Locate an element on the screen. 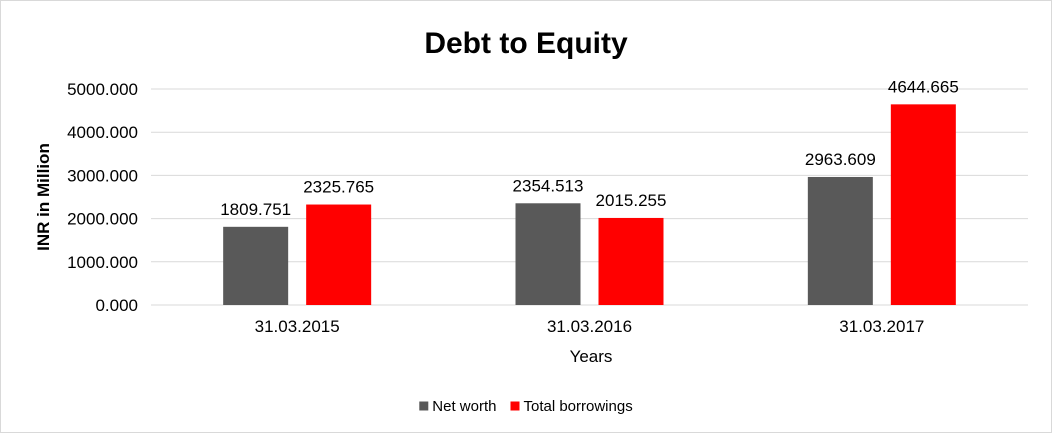  x-axis-ticks: 31.03.2015 31.03.2016 31.03.2017 is located at coordinates (590, 326).